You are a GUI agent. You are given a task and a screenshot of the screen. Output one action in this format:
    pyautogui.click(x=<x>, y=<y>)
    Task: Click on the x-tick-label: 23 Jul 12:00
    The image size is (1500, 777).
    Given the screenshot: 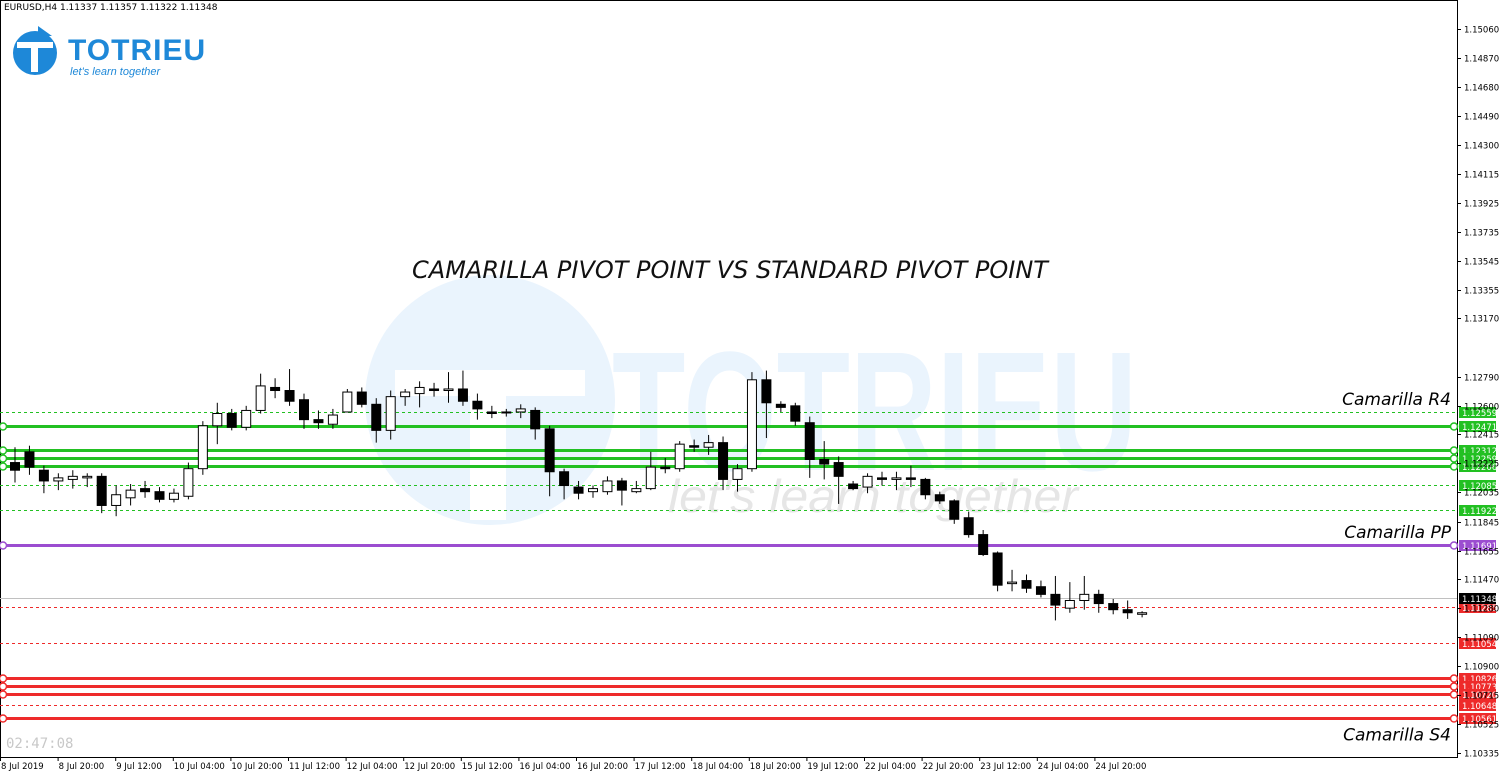 What is the action you would take?
    pyautogui.click(x=1005, y=767)
    